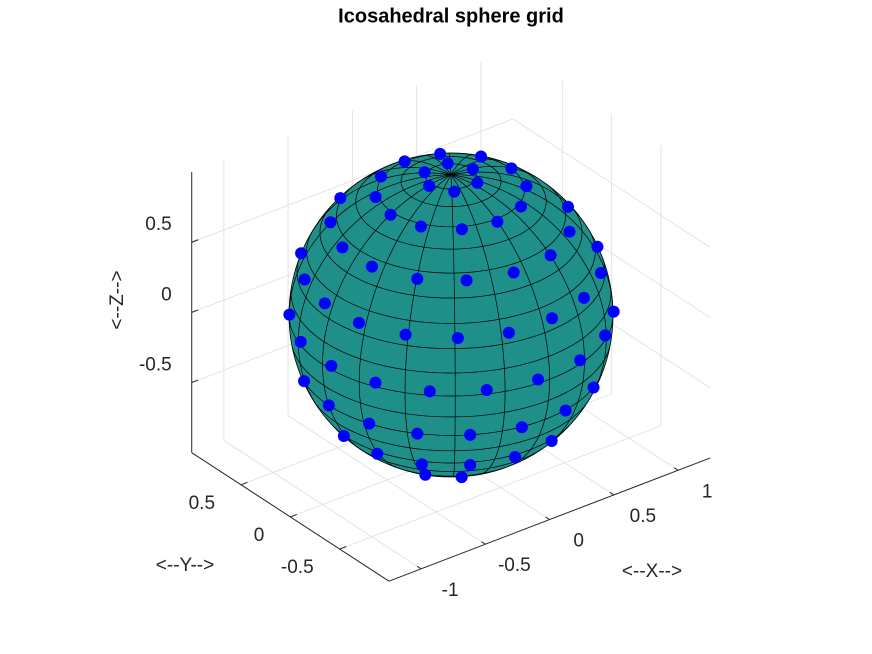  I want to click on grid-line, so click(352, 180).